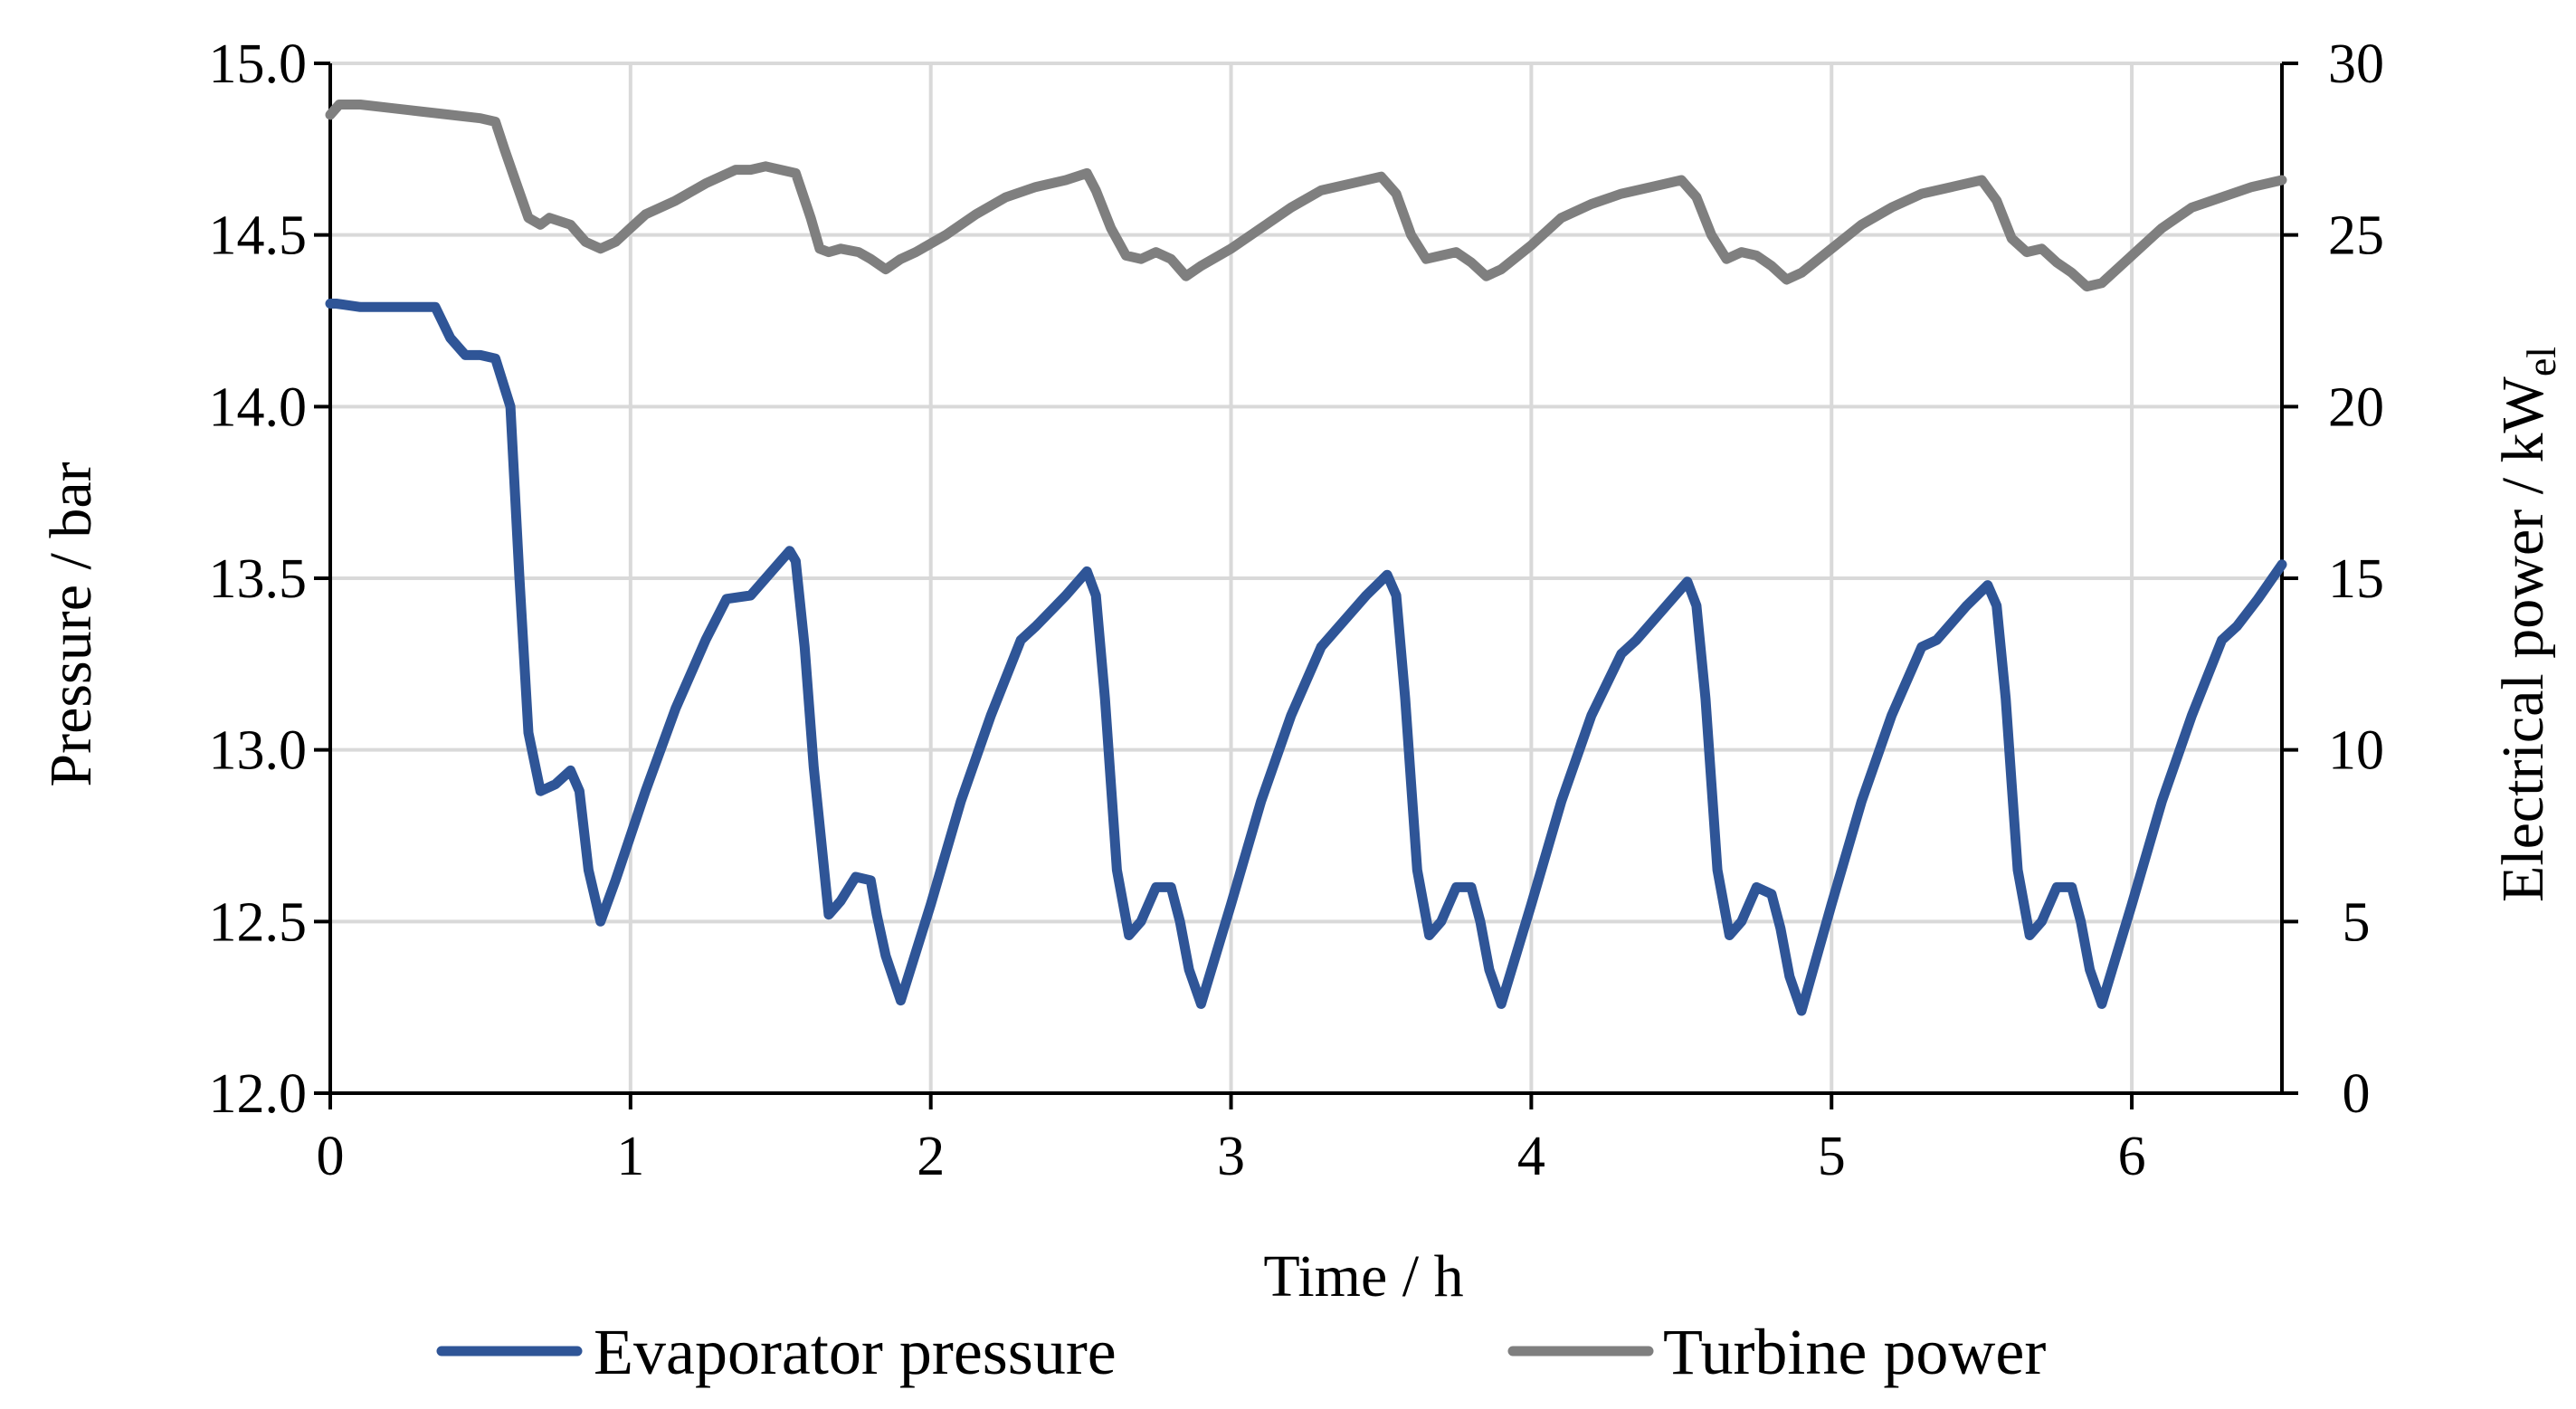 The width and height of the screenshot is (2576, 1409). I want to click on y-right-tick-label: 0, so click(2357, 1094).